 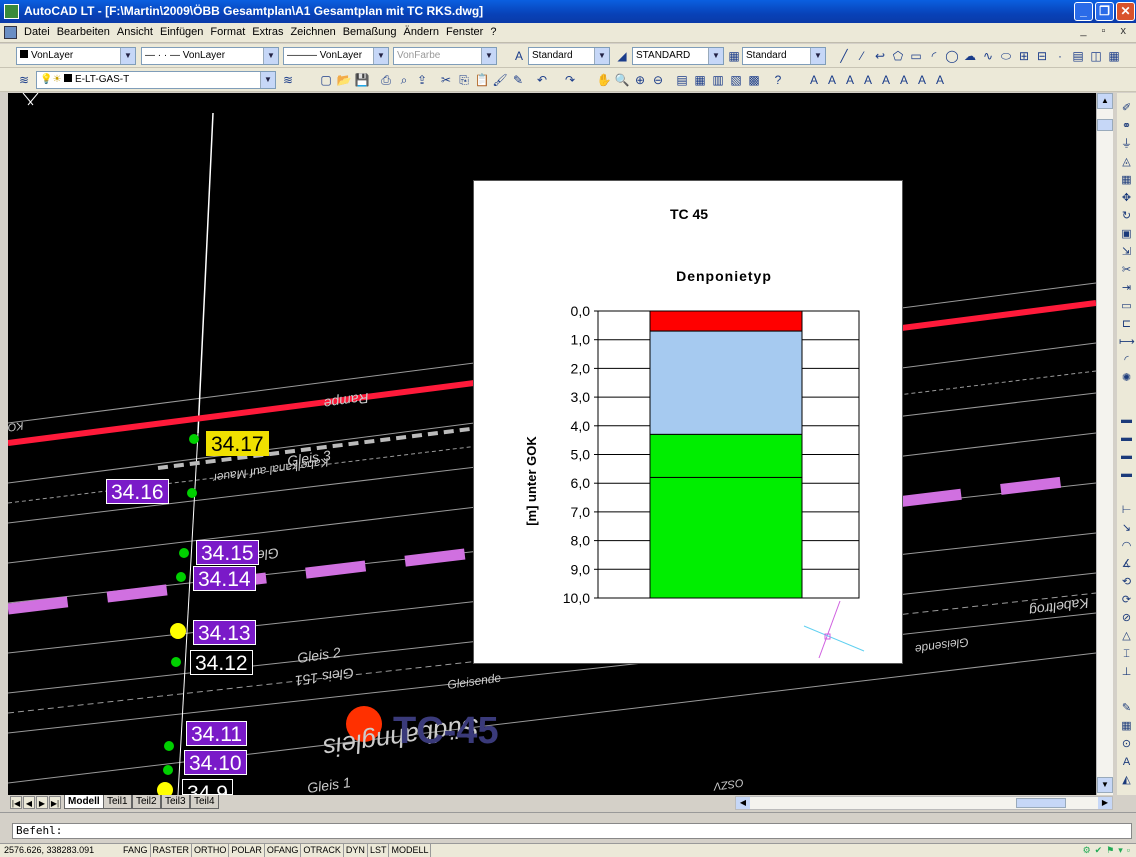 What do you see at coordinates (1126, 744) in the screenshot?
I see `dim-update-icon: ⊙` at bounding box center [1126, 744].